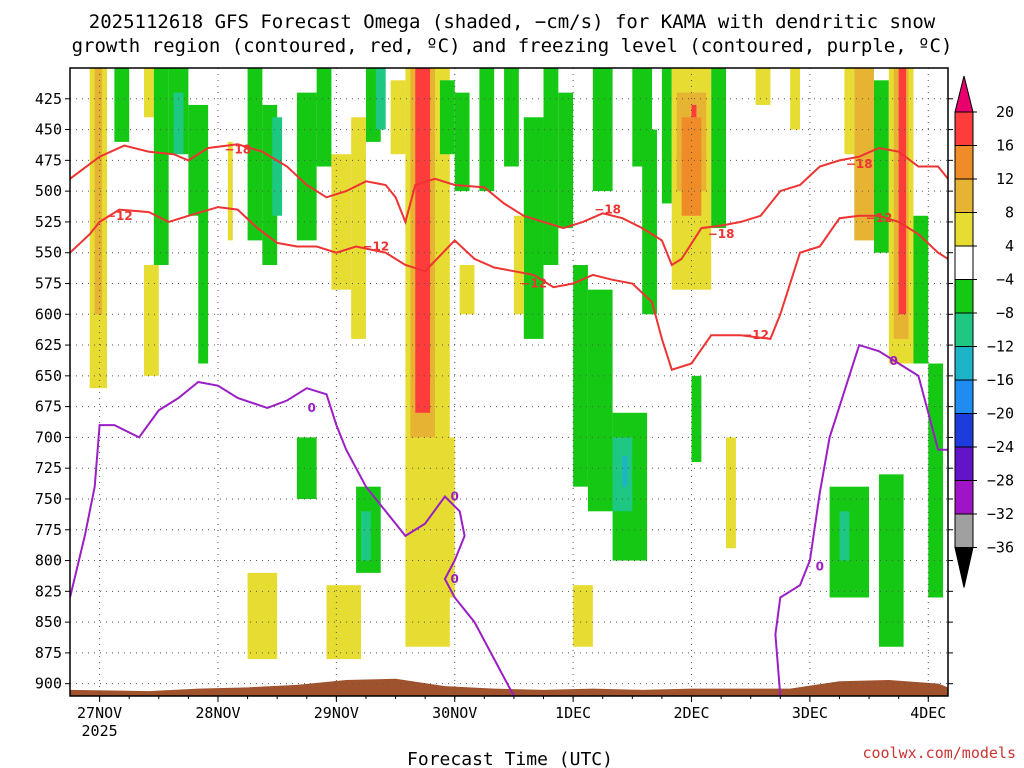 Image resolution: width=1024 pixels, height=768 pixels. Describe the element at coordinates (48, 591) in the screenshot. I see `y-tick-label: 825` at that location.